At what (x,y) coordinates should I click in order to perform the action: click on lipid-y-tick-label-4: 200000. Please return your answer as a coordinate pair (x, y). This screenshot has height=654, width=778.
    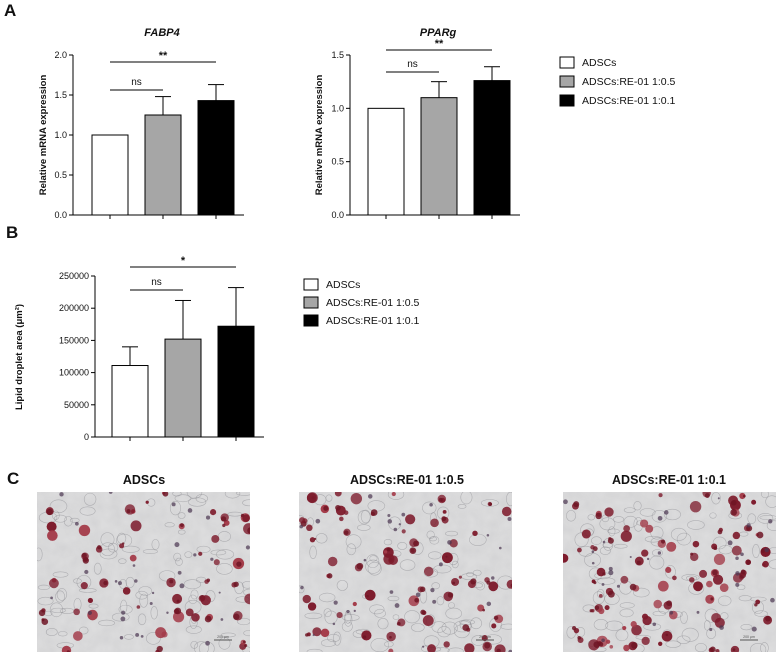
    Looking at the image, I should click on (74, 308).